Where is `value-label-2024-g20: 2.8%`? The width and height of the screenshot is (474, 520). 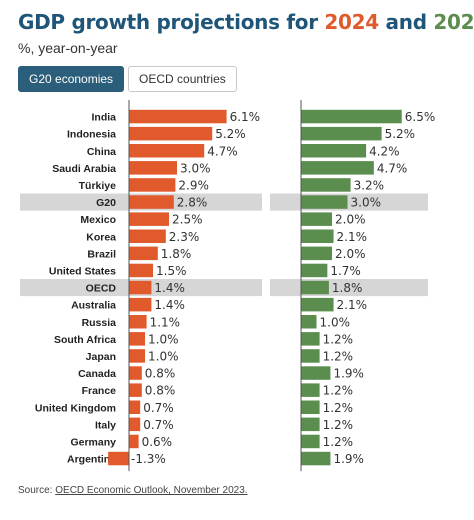 value-label-2024-g20: 2.8% is located at coordinates (192, 203).